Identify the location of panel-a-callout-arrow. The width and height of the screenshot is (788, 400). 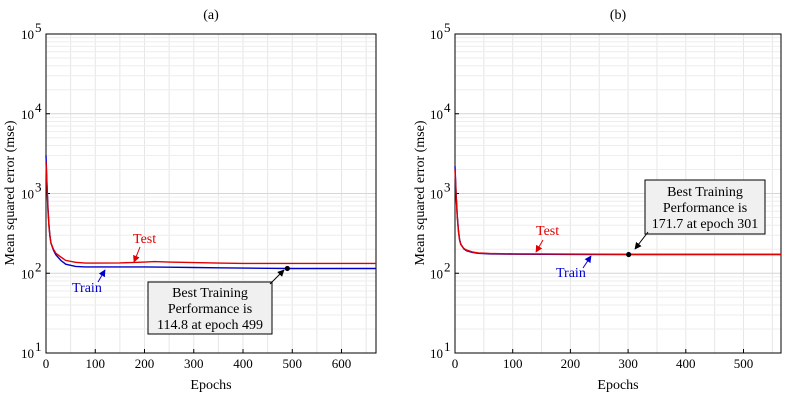
(277, 277).